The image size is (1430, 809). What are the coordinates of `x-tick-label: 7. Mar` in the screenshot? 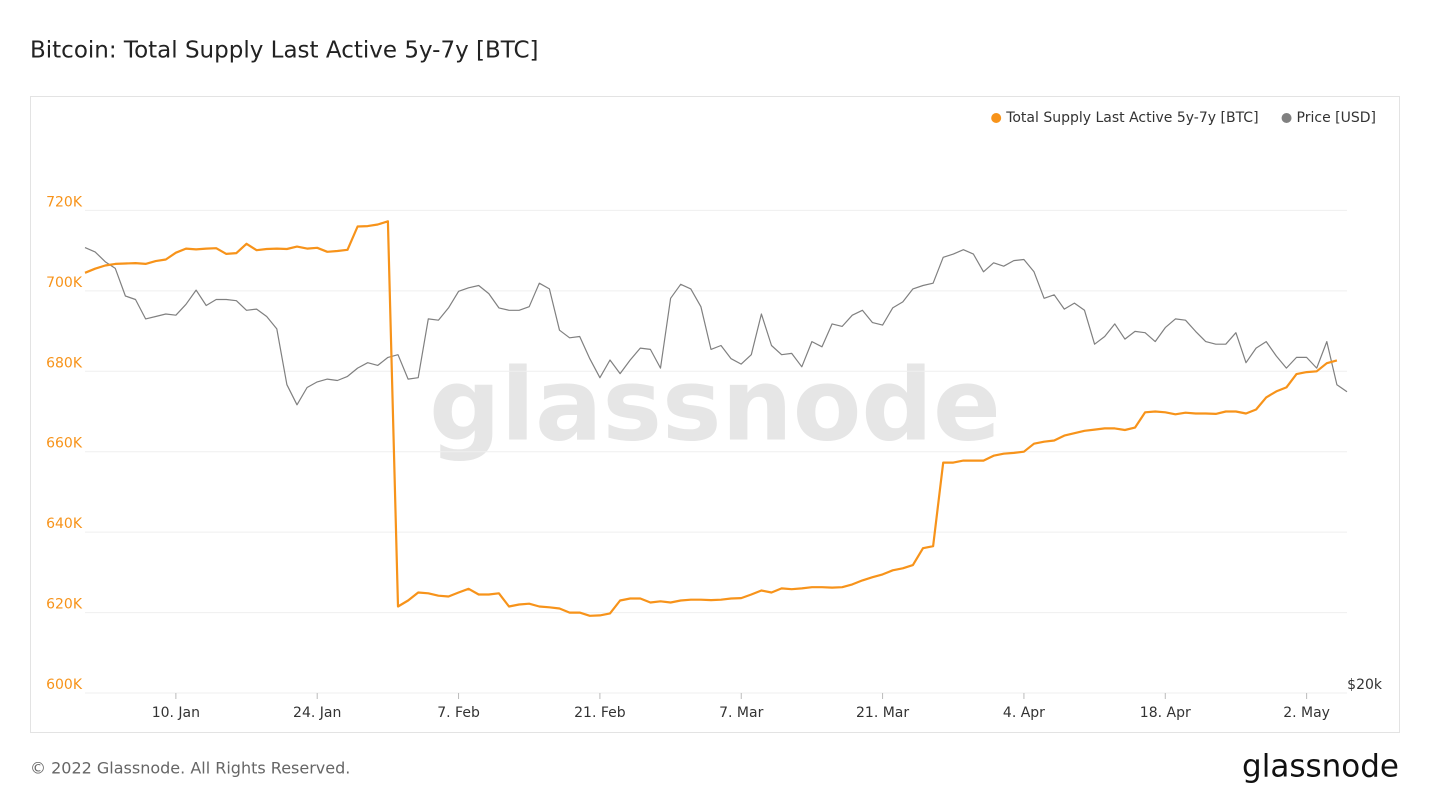 It's located at (741, 713).